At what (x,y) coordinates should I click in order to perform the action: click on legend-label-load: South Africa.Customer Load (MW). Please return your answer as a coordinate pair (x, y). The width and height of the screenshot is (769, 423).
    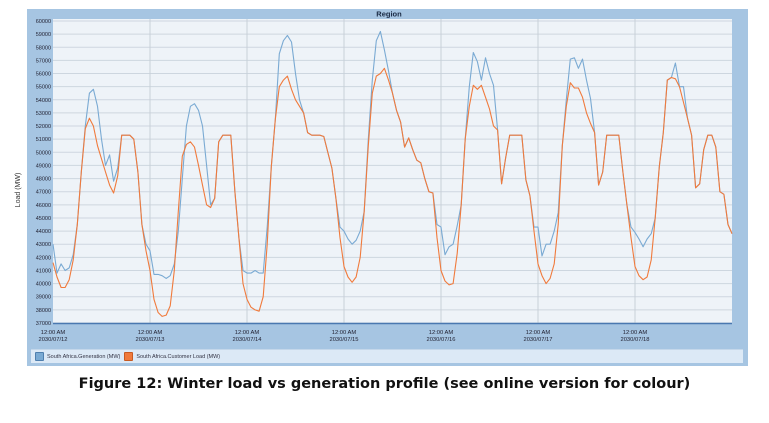
    Looking at the image, I should click on (178, 356).